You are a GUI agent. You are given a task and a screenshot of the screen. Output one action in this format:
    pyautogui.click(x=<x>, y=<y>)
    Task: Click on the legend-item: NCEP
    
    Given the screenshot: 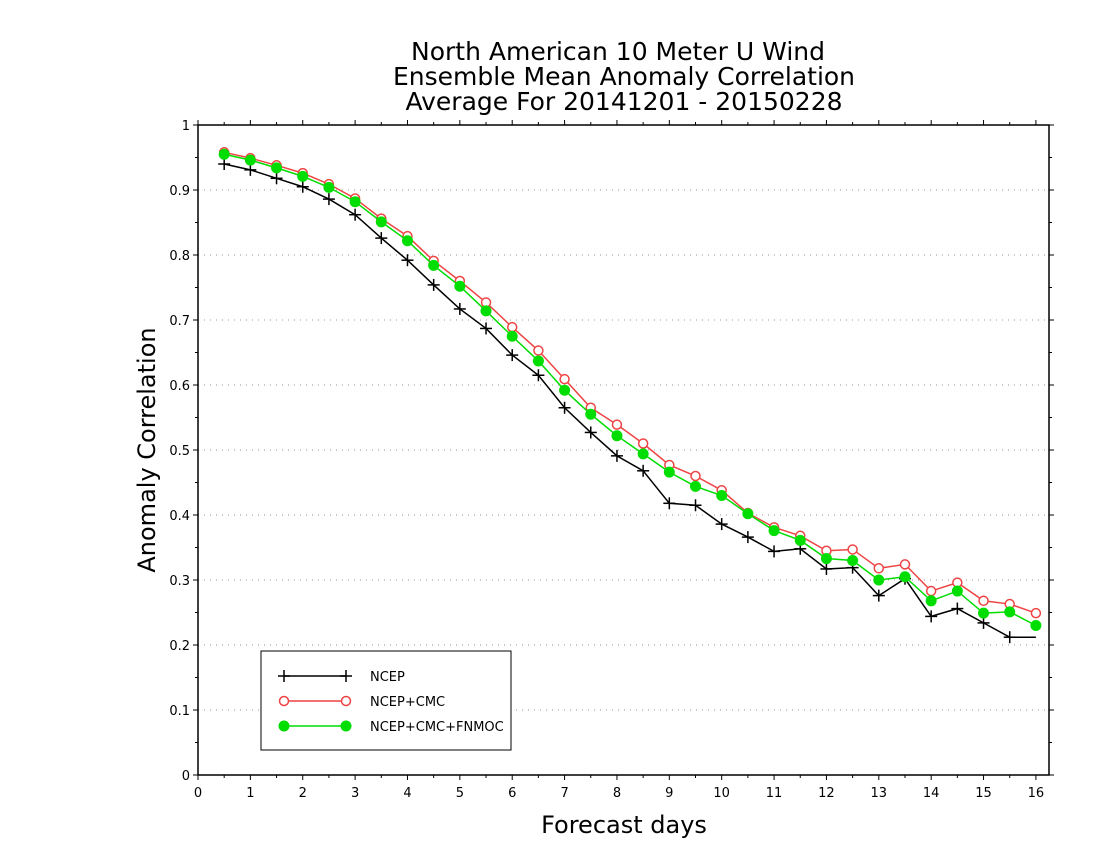 What is the action you would take?
    pyautogui.click(x=341, y=677)
    